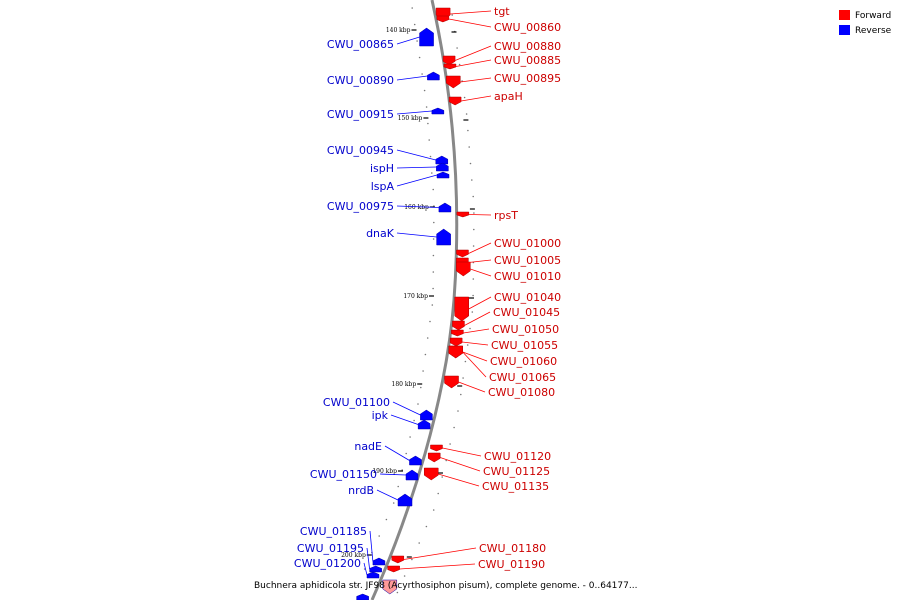 The height and width of the screenshot is (600, 900). What do you see at coordinates (415, 460) in the screenshot?
I see `gene-feature-nadE` at bounding box center [415, 460].